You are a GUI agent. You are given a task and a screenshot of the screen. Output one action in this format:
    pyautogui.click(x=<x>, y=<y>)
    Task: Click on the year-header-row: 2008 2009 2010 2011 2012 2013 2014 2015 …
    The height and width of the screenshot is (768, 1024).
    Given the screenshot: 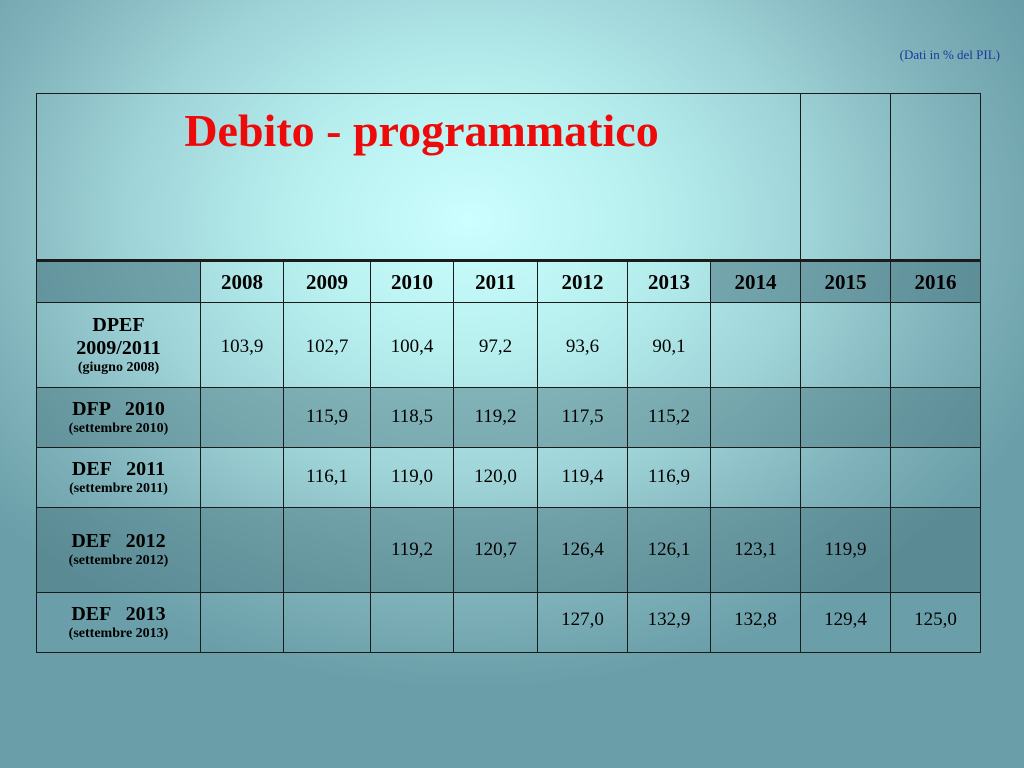 What is the action you would take?
    pyautogui.click(x=508, y=281)
    